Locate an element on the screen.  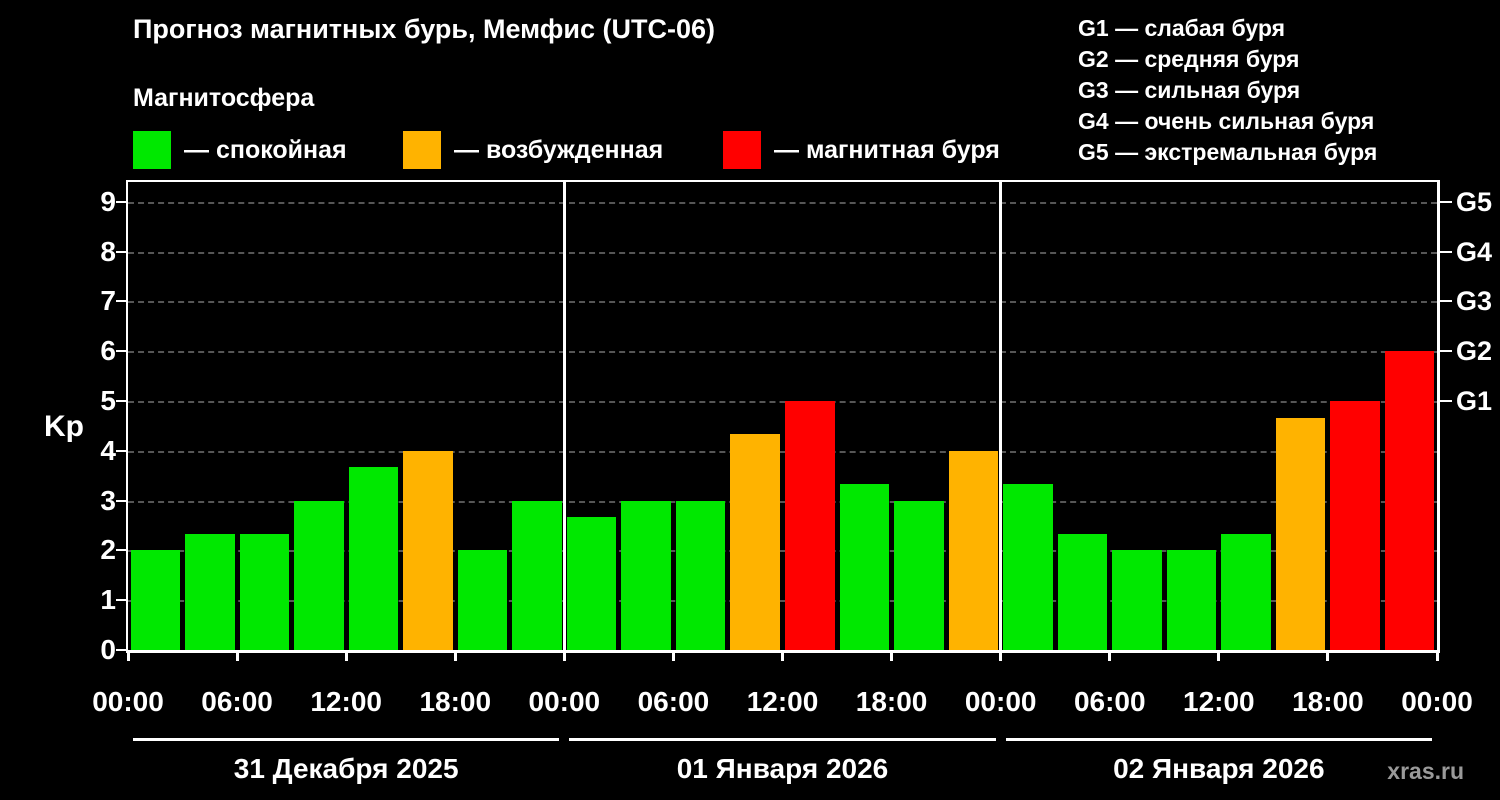
y-tick-label: 8 is located at coordinates (108, 251).